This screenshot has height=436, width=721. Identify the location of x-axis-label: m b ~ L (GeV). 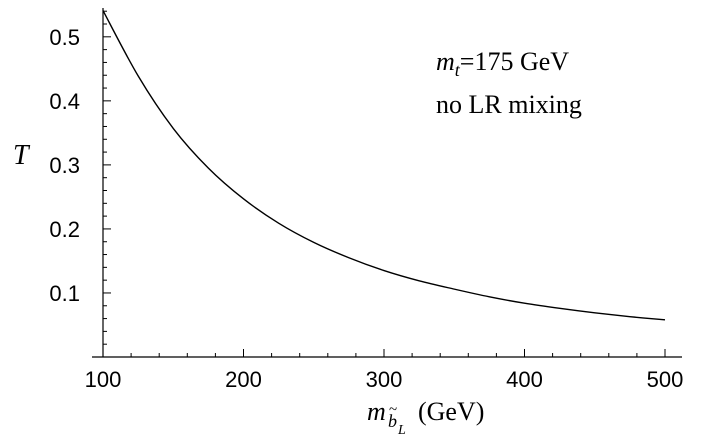
(425, 416).